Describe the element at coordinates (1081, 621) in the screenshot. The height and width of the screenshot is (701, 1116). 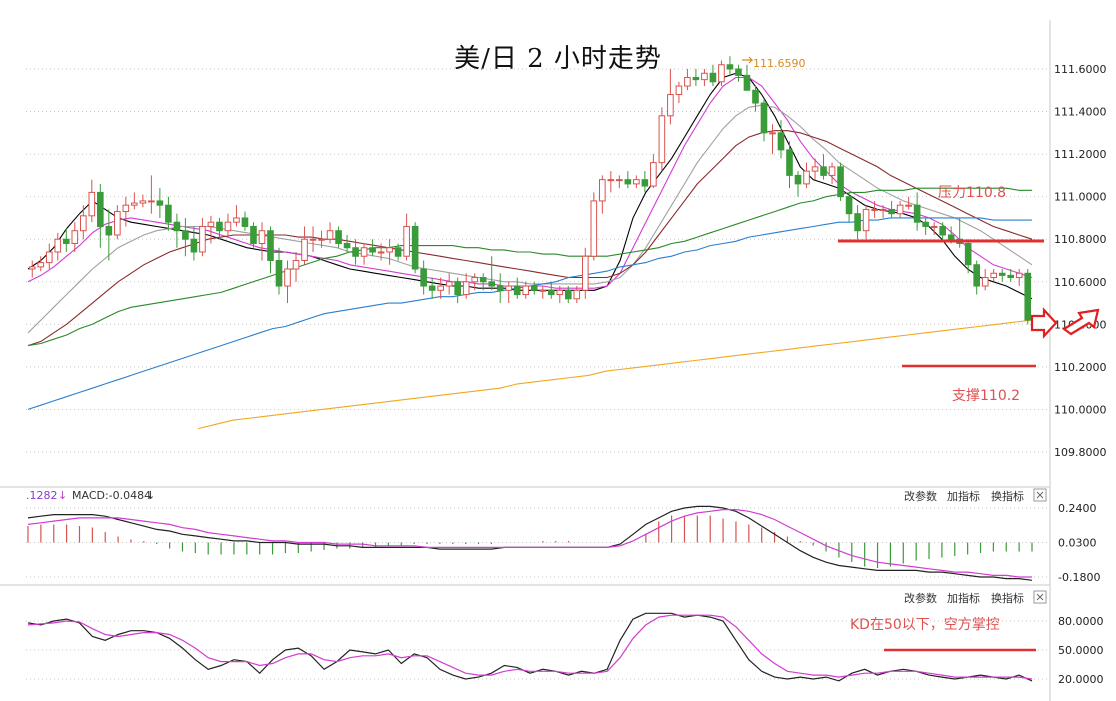
I see `kd-tick-label: 80.0000` at that location.